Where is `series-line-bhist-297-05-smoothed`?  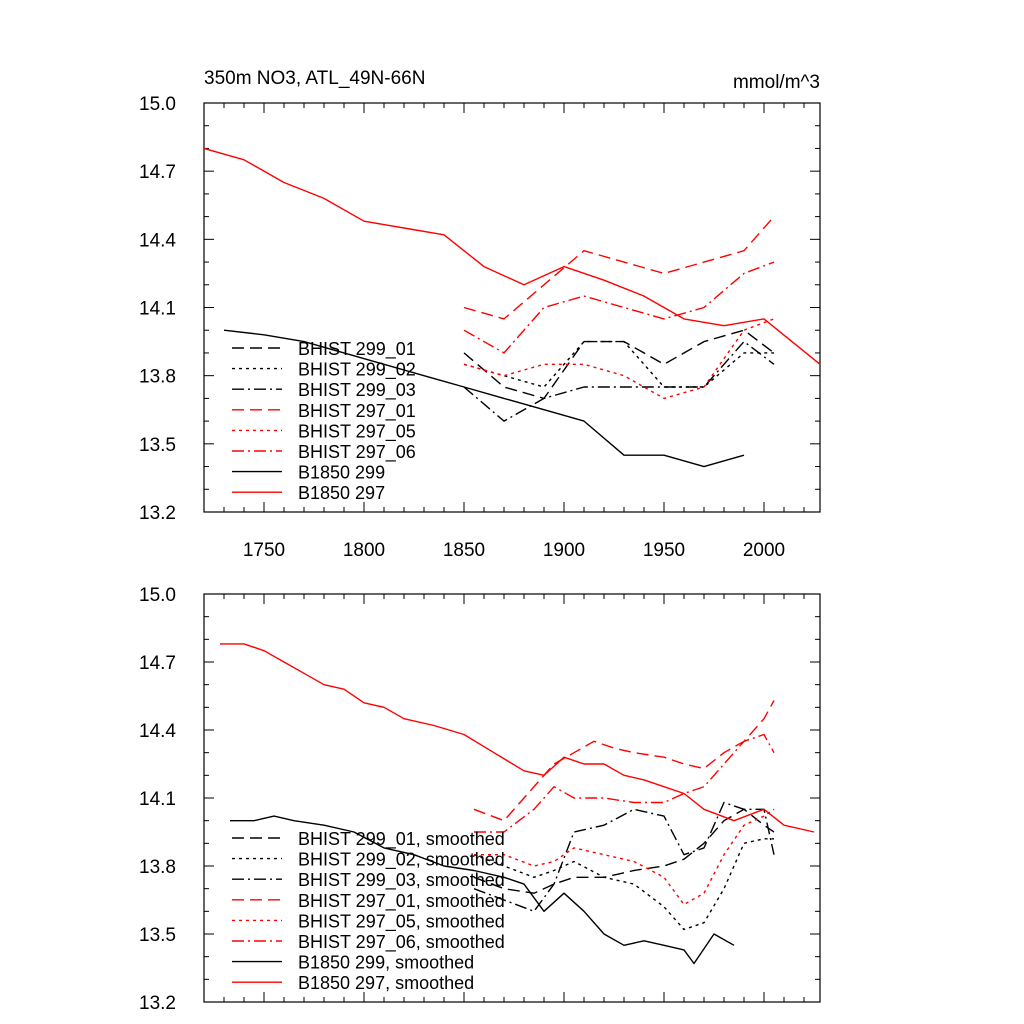
series-line-bhist-297-05-smoothed is located at coordinates (624, 857).